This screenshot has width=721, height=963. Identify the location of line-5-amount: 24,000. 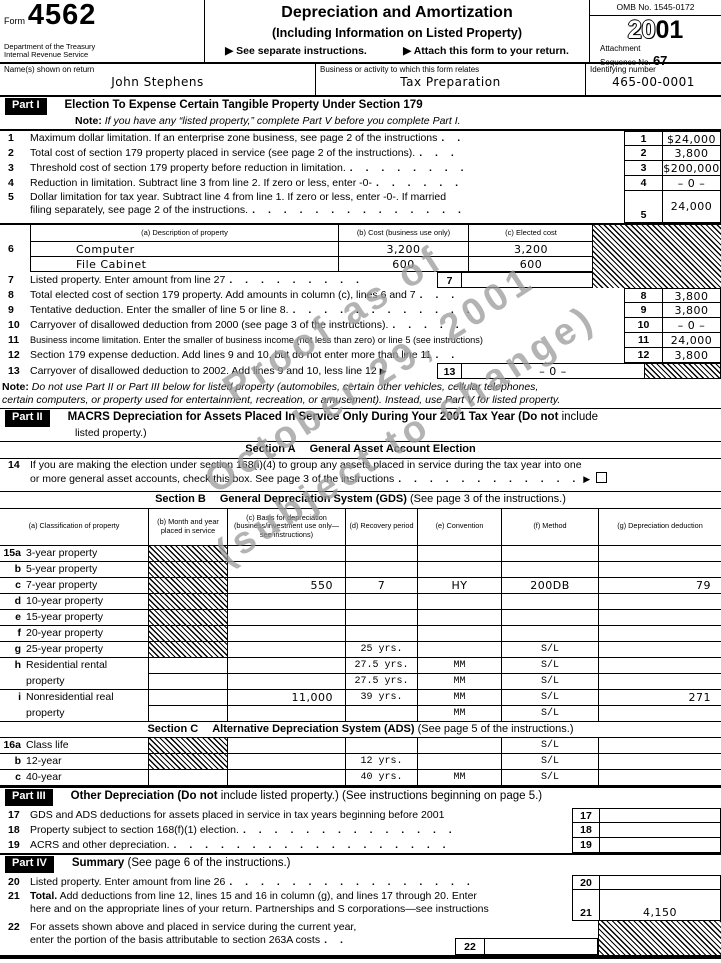
(692, 206).